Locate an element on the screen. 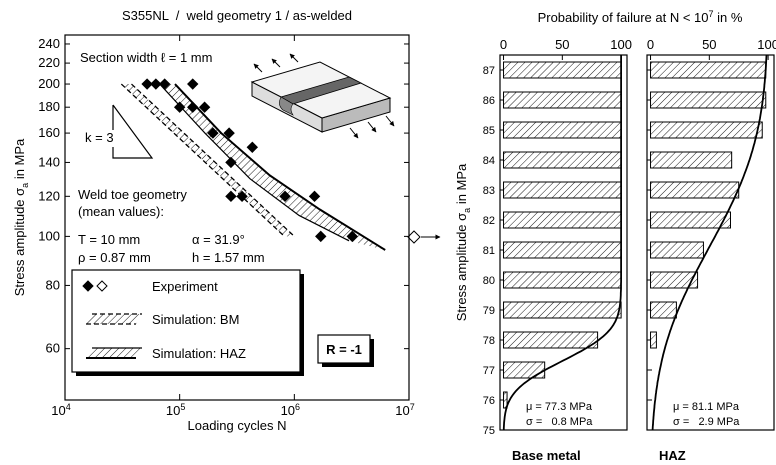 Image resolution: width=776 pixels, height=465 pixels. x-tick-exponent: 5 is located at coordinates (182, 407).